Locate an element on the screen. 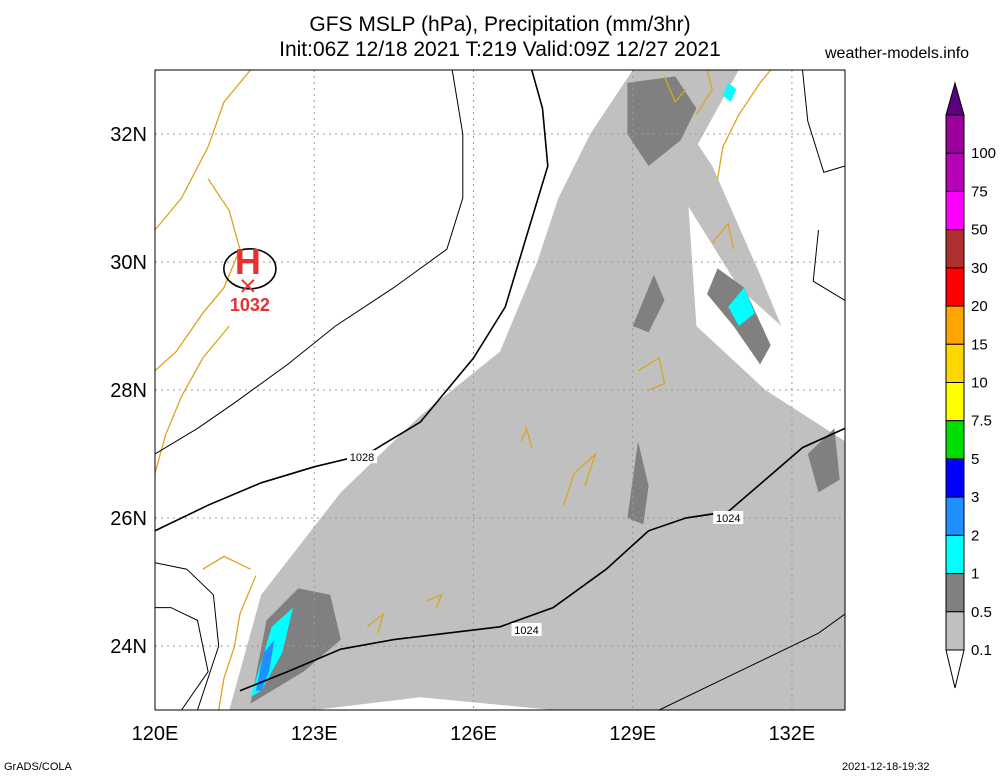 This screenshot has height=779, width=1000. isobar-label: 1028 is located at coordinates (362, 458).